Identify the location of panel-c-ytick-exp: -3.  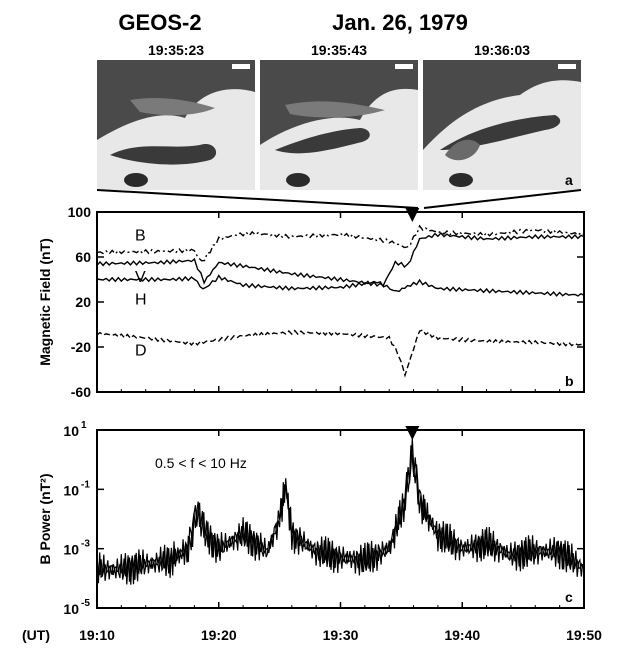
(85, 544).